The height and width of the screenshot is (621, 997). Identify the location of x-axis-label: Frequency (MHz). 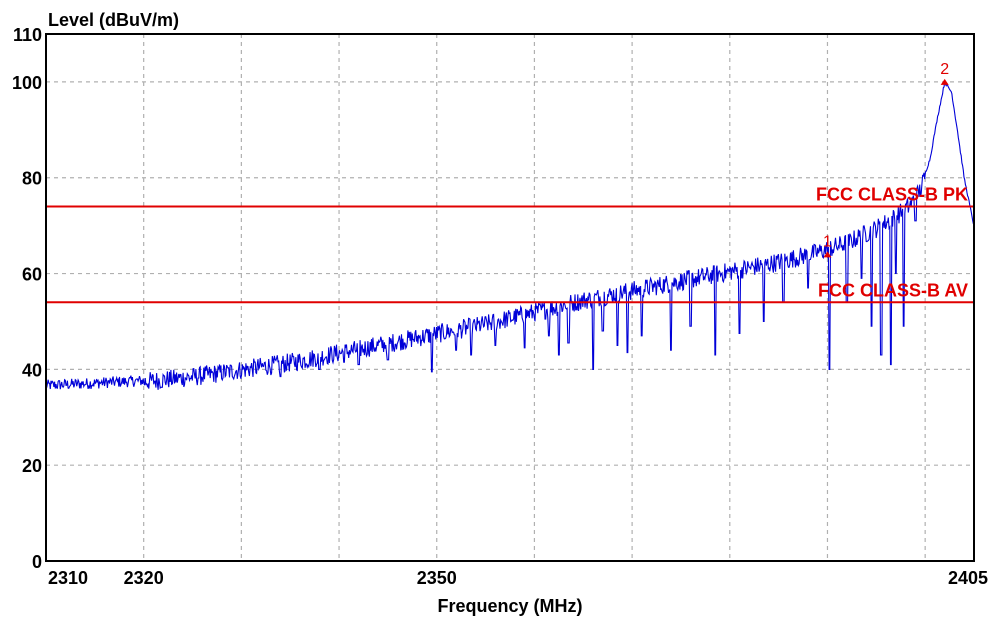
(509, 606).